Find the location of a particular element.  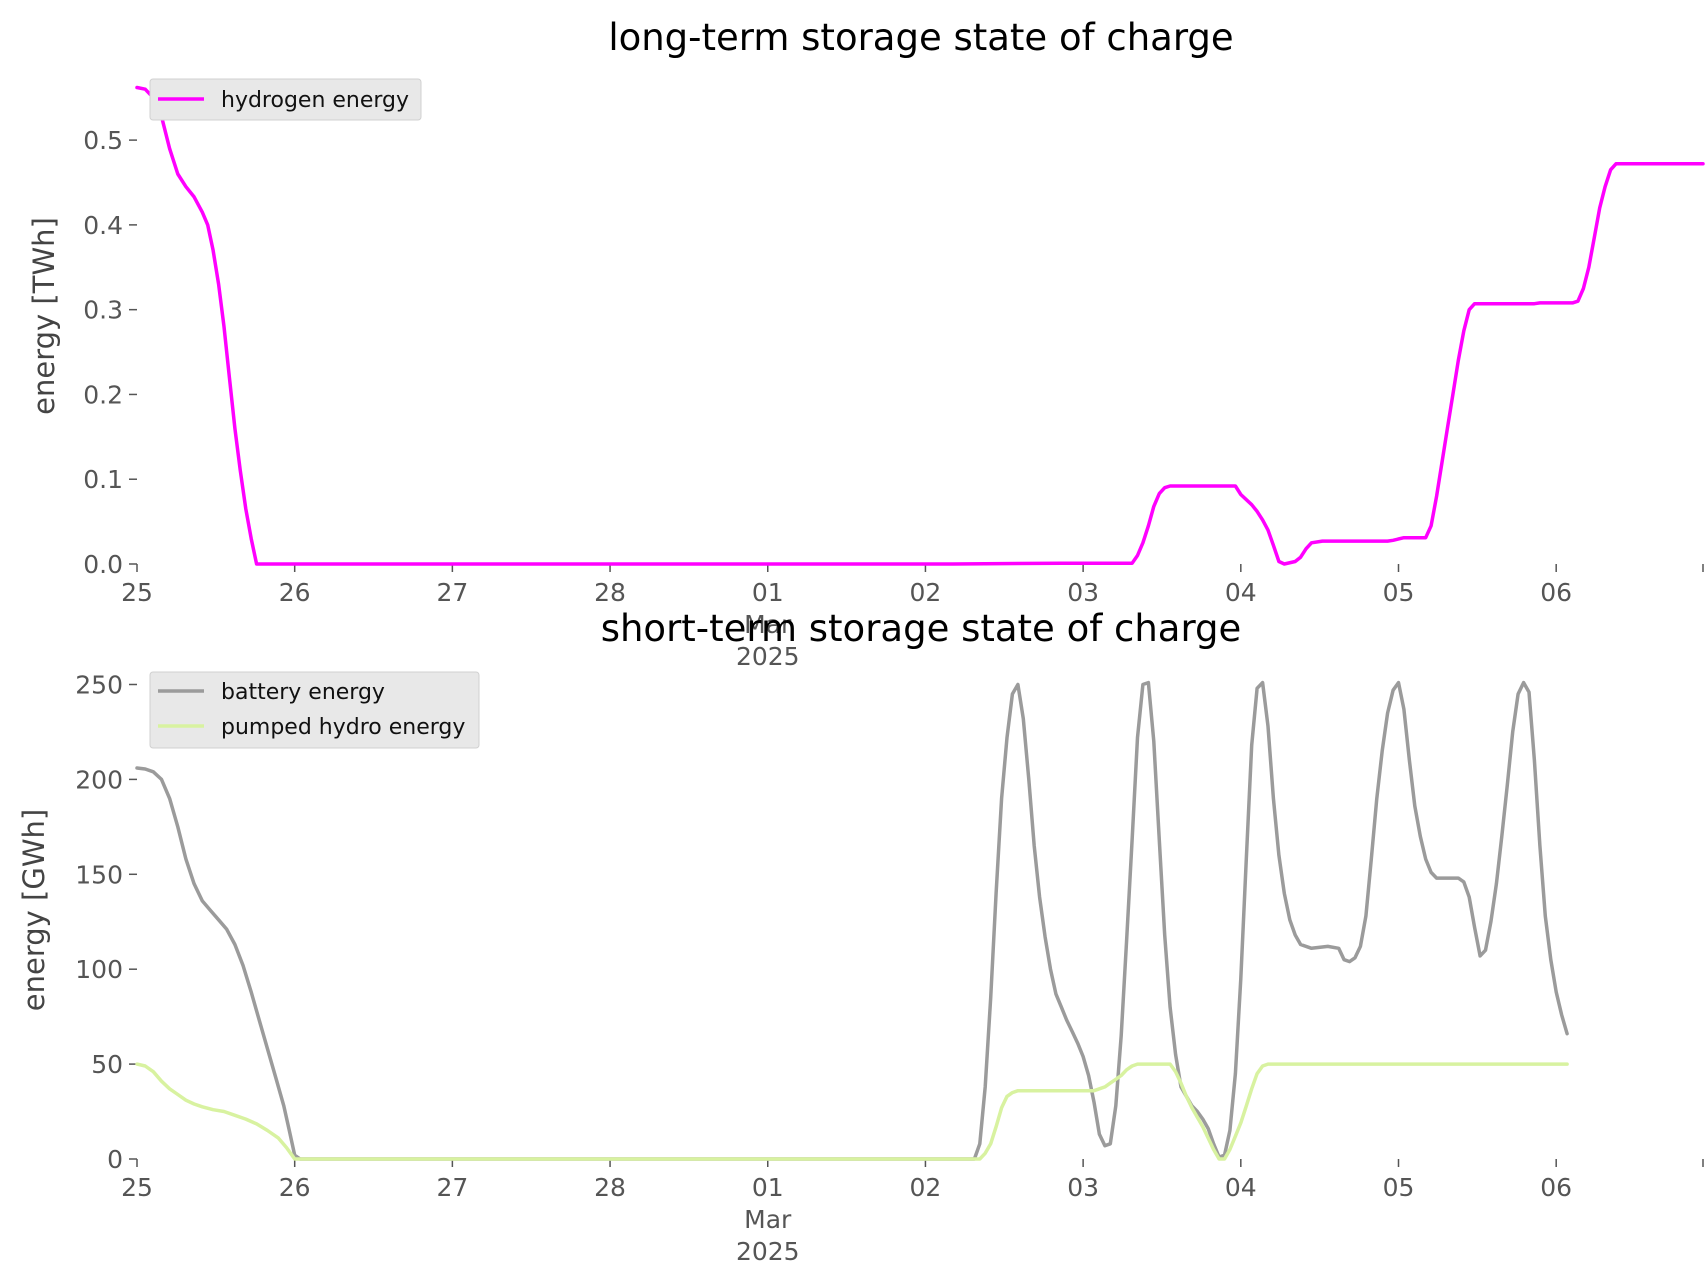

long-term-legend-box is located at coordinates (285, 99).